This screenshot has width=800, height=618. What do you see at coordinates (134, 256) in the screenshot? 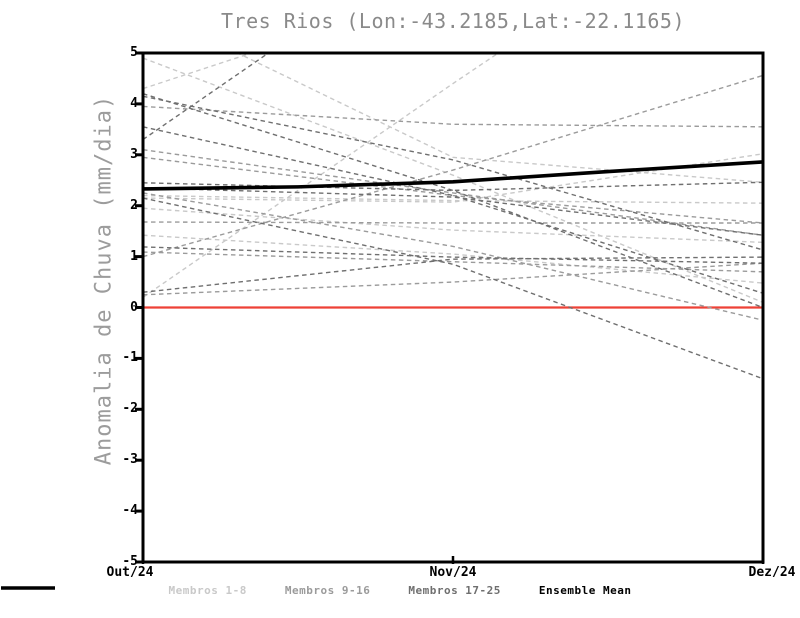
I see `y-tick-label: 1` at bounding box center [134, 256].